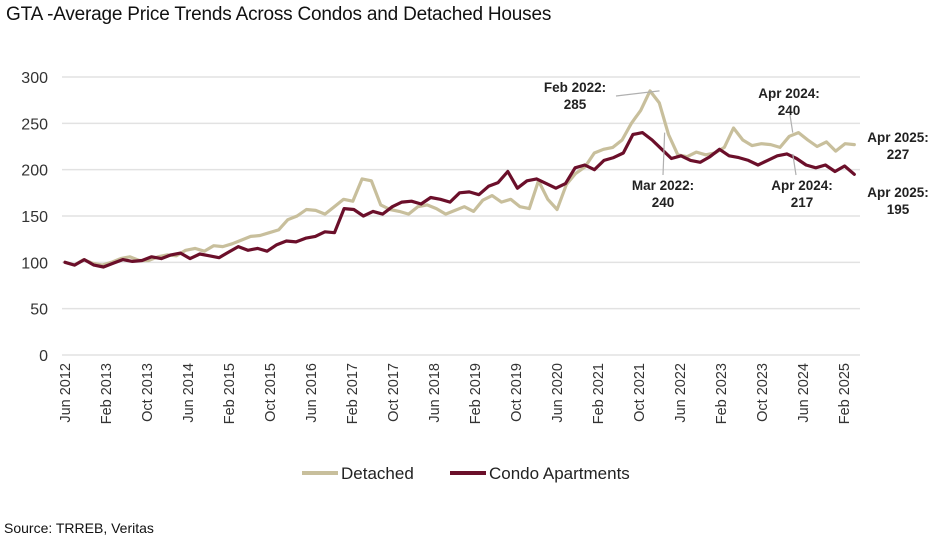 Image resolution: width=932 pixels, height=541 pixels. What do you see at coordinates (898, 154) in the screenshot?
I see `annotation-label-value: 227` at bounding box center [898, 154].